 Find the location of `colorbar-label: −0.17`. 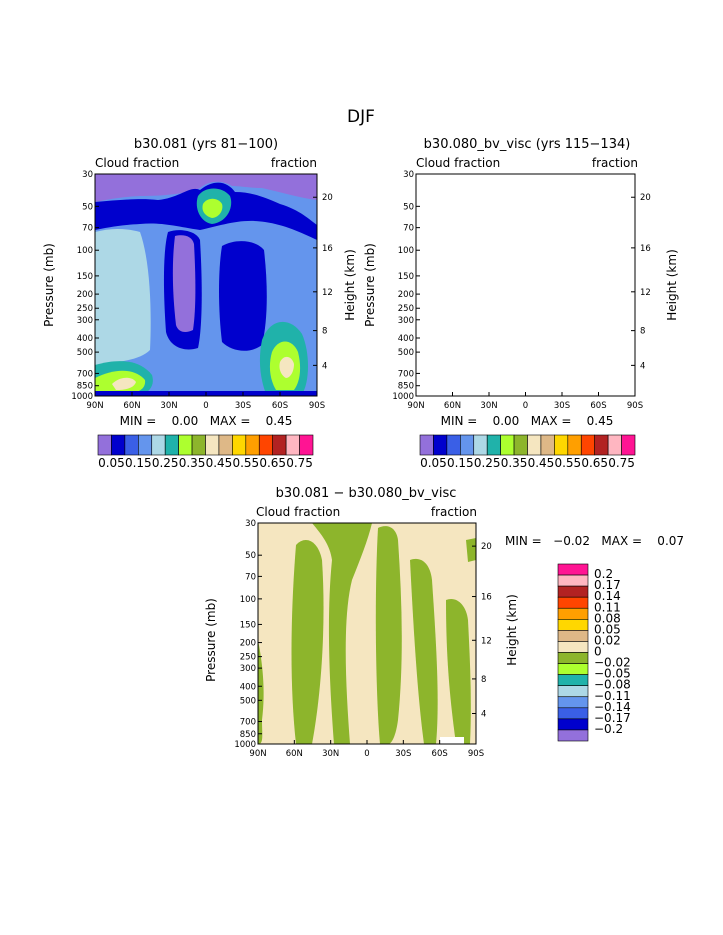

colorbar-label: −0.17 is located at coordinates (612, 718).